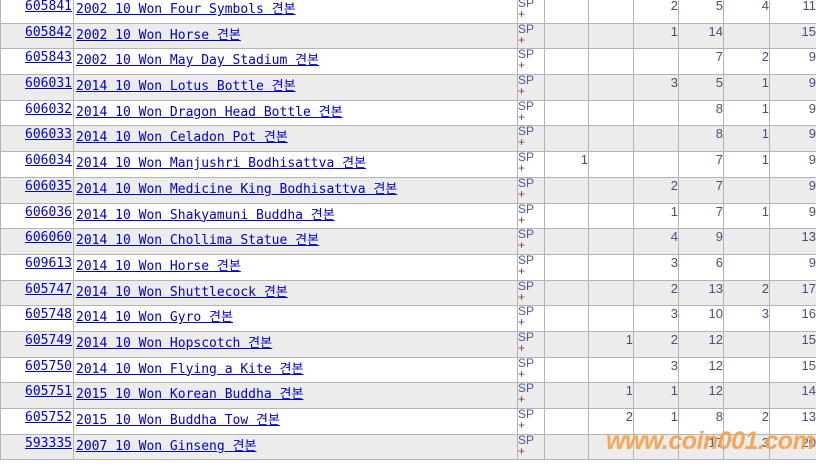 This screenshot has height=468, width=816. I want to click on coin-name-link: 2014 10 Won Shuttlecock 견본, so click(182, 292).